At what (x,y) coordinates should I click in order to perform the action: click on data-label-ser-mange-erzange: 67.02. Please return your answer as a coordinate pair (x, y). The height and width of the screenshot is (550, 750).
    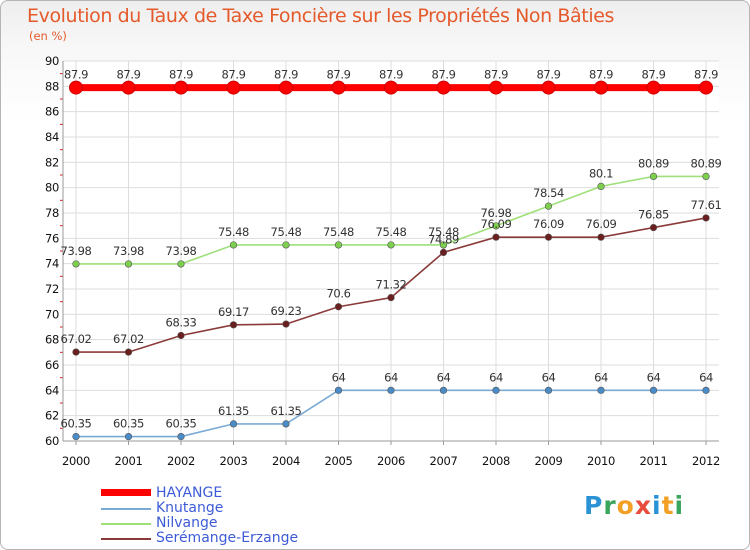
    Looking at the image, I should click on (76, 339).